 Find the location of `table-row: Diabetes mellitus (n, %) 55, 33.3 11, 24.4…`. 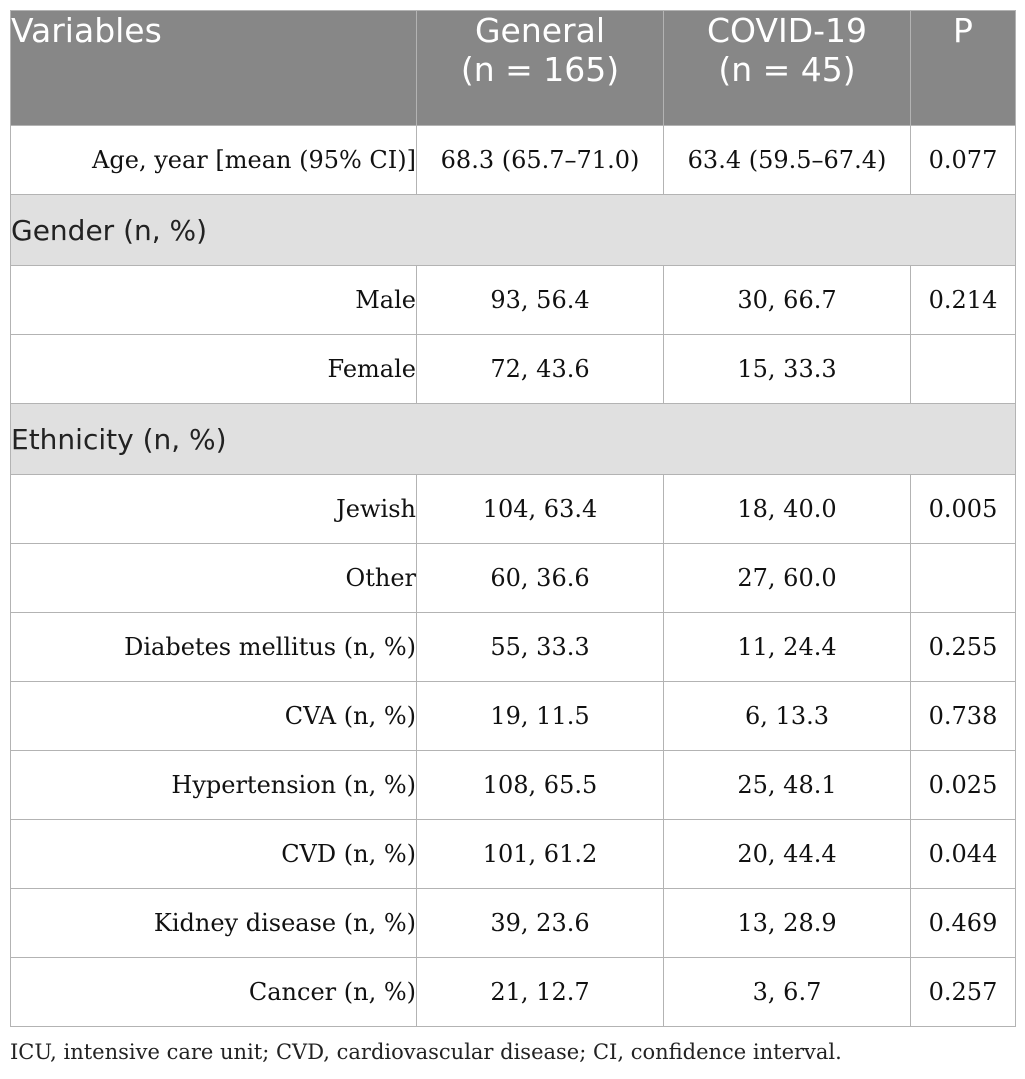

table-row: Diabetes mellitus (n, %) 55, 33.3 11, 24.4… is located at coordinates (513, 647).